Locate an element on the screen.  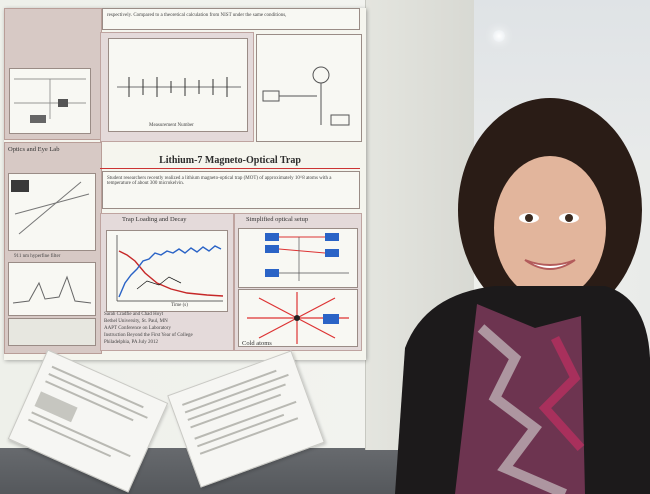
measurement-plot: Measurement Number is located at coordinates (178, 85).